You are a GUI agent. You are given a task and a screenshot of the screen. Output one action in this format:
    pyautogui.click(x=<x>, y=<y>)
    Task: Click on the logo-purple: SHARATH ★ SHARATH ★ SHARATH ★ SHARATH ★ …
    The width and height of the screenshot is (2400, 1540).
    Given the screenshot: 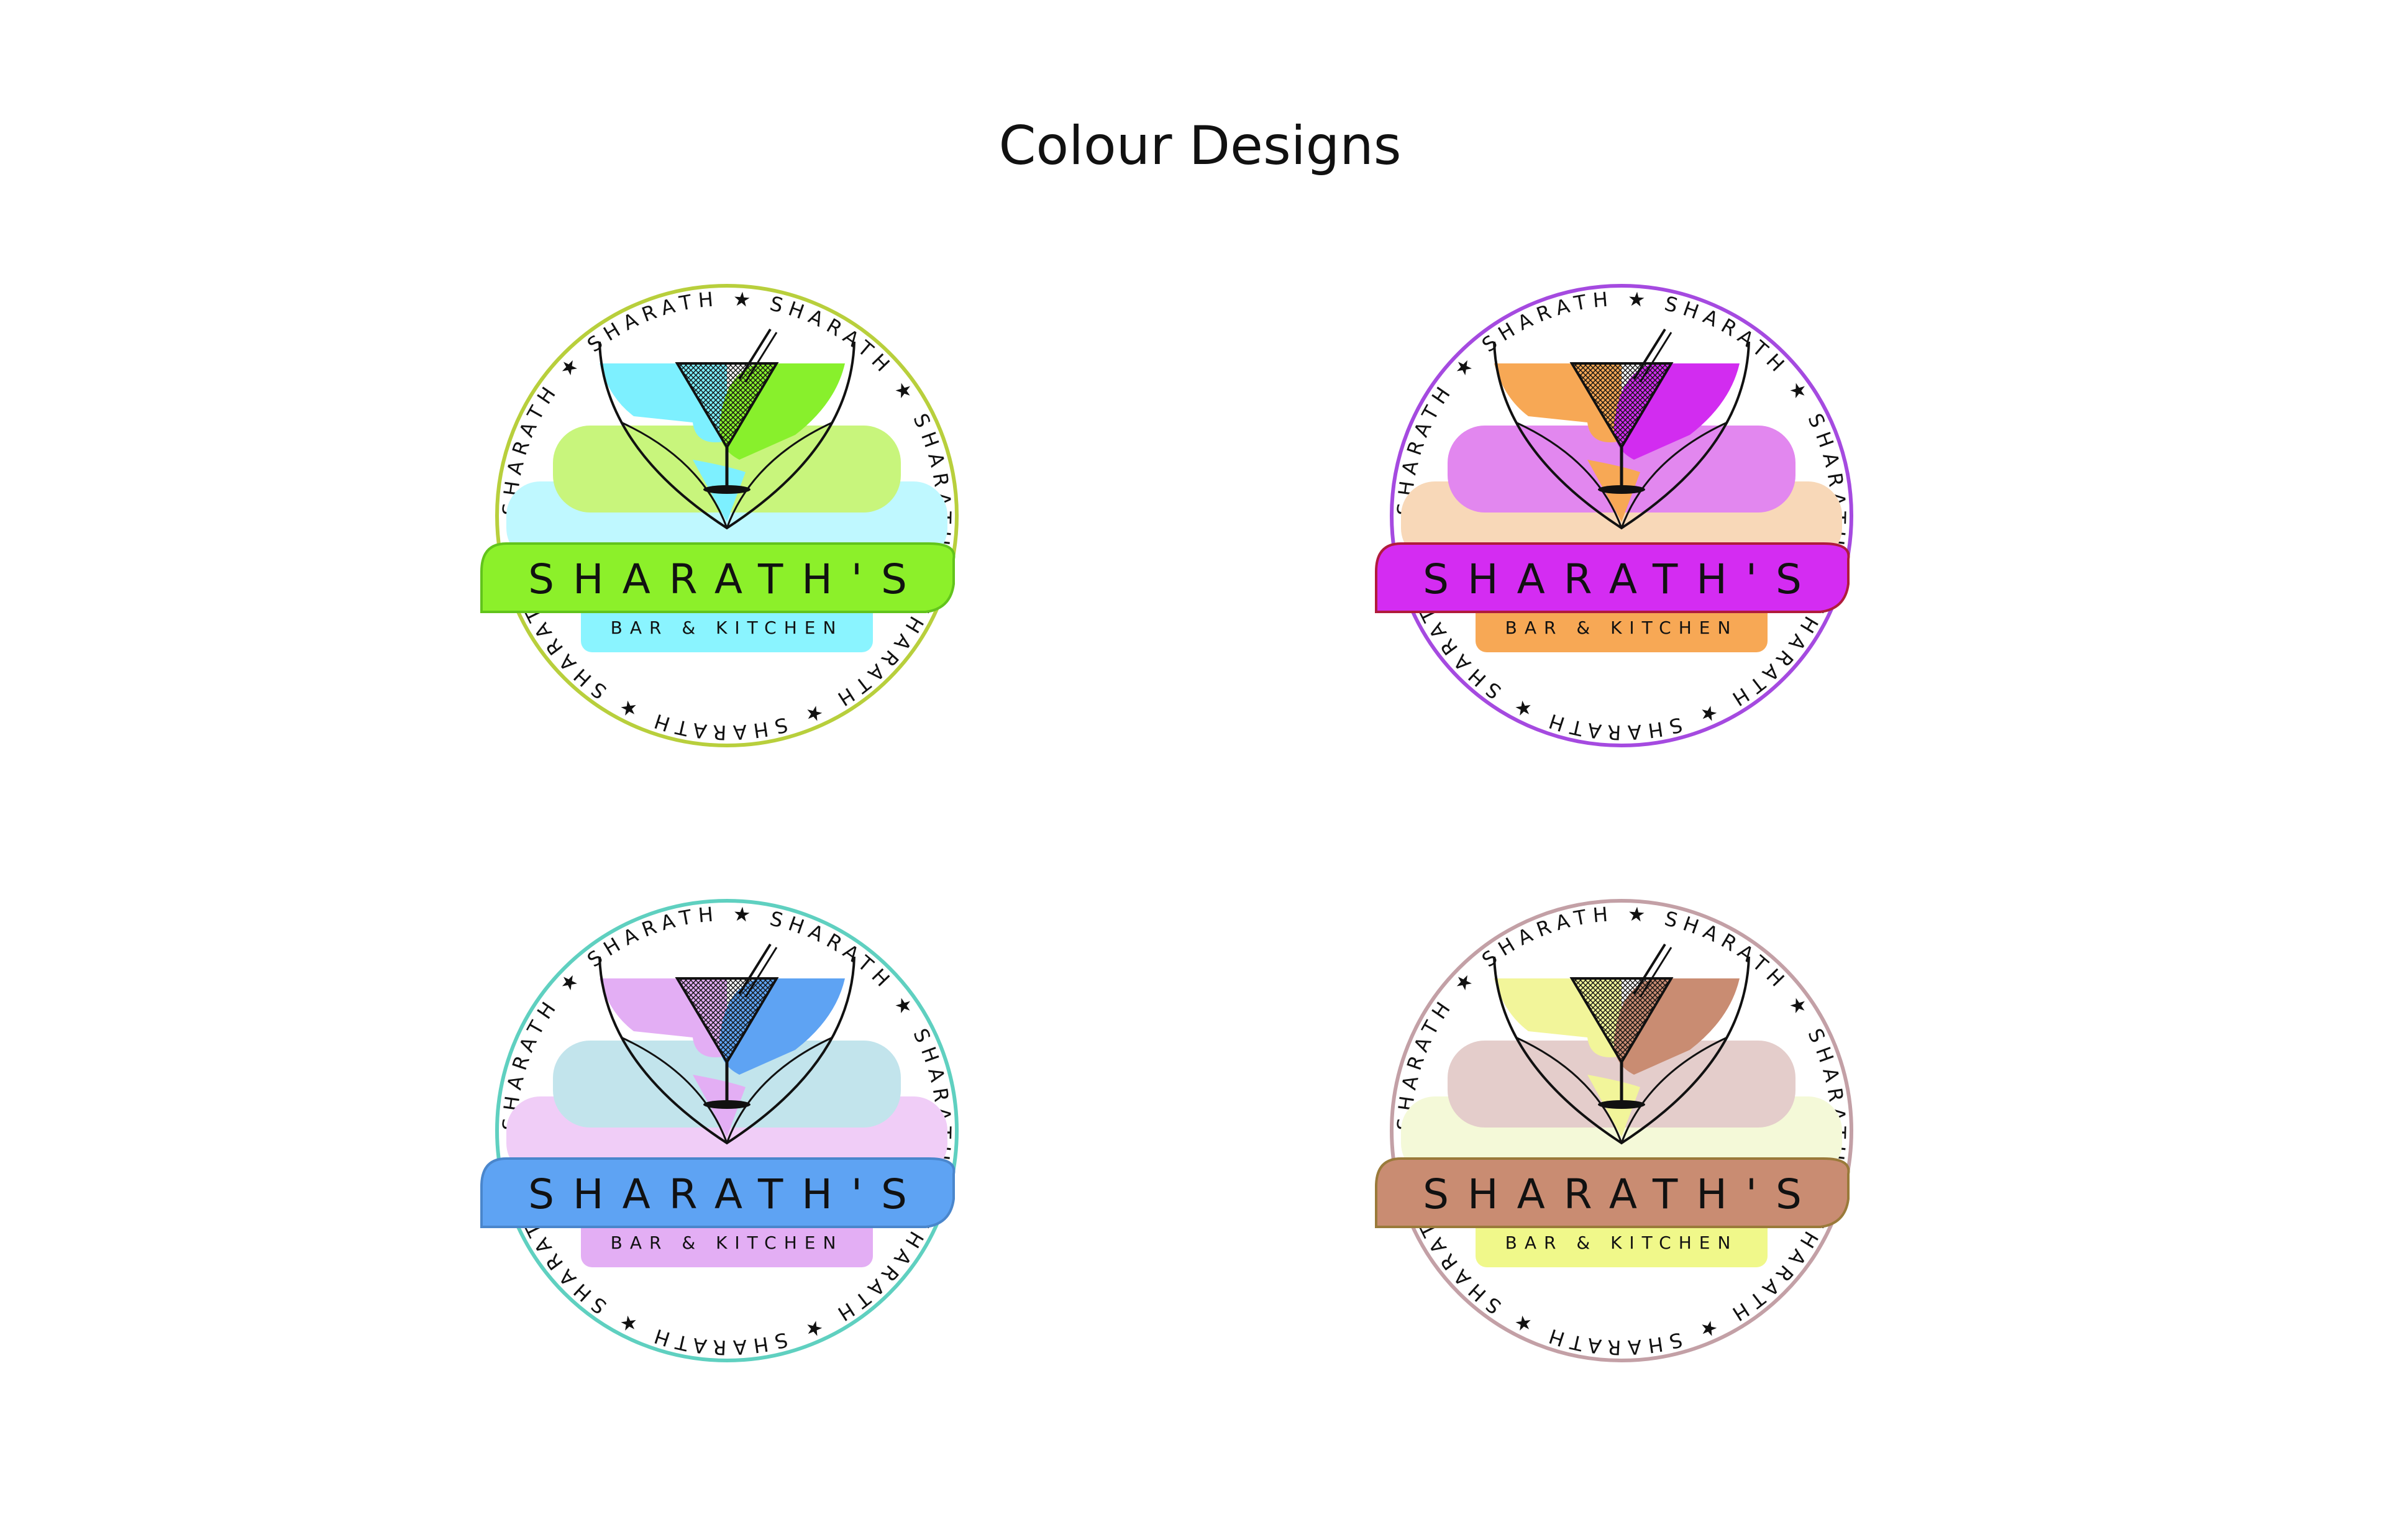 What is the action you would take?
    pyautogui.click(x=1621, y=515)
    